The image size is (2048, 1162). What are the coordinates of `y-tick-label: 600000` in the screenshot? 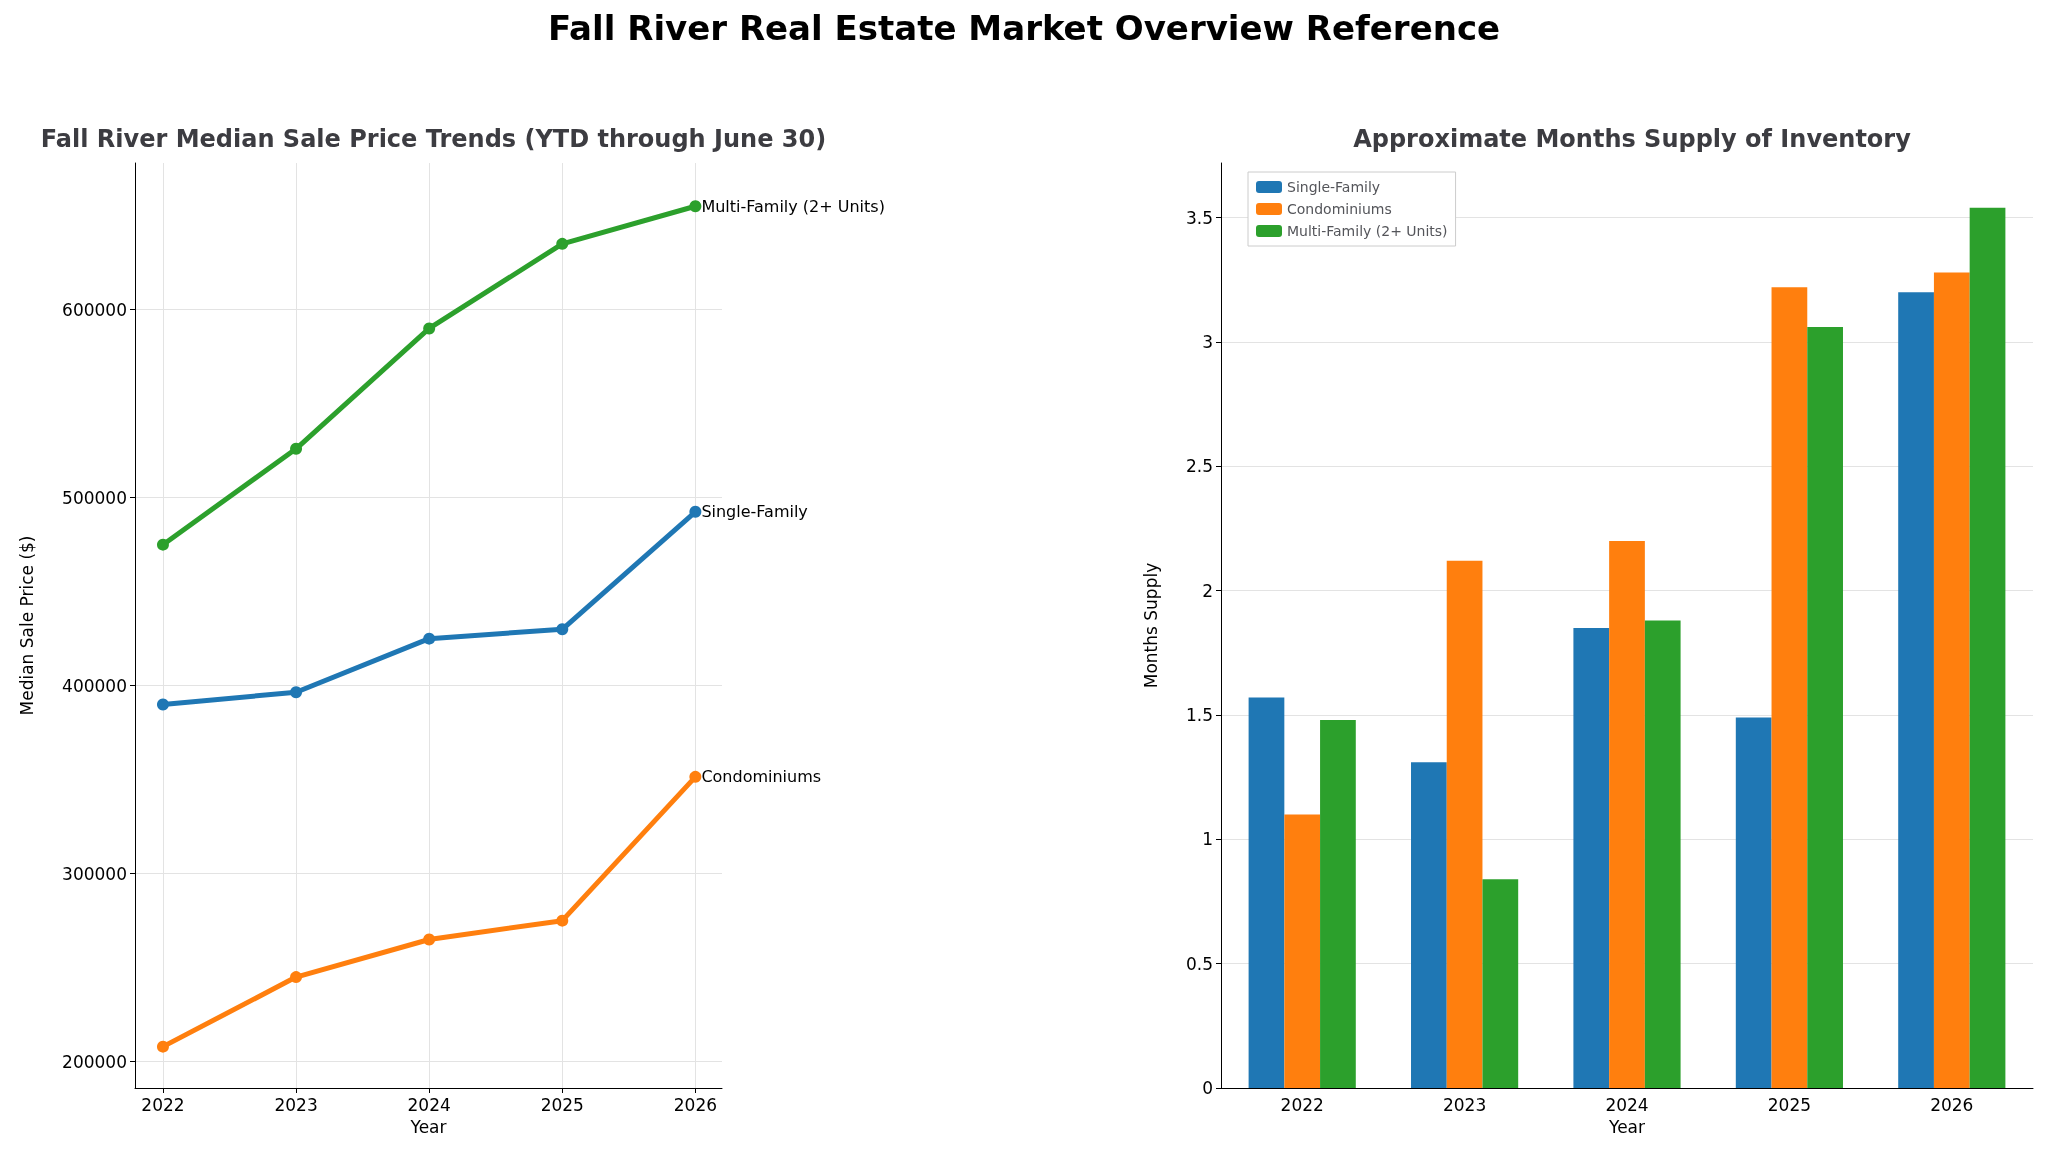 It's located at (94, 309).